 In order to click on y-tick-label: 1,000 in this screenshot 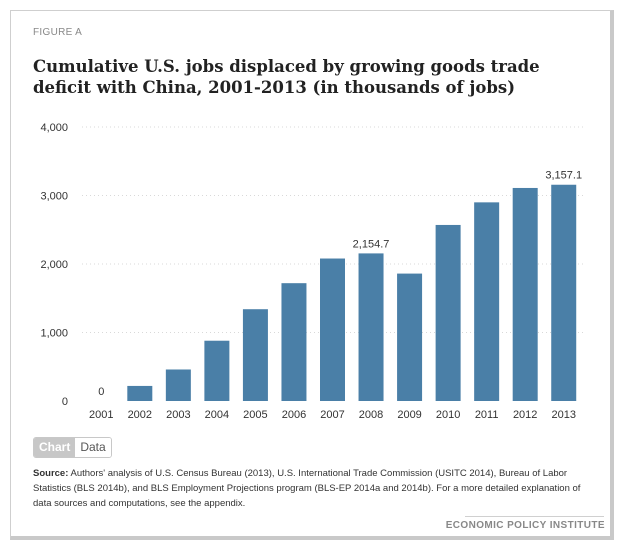, I will do `click(54, 334)`.